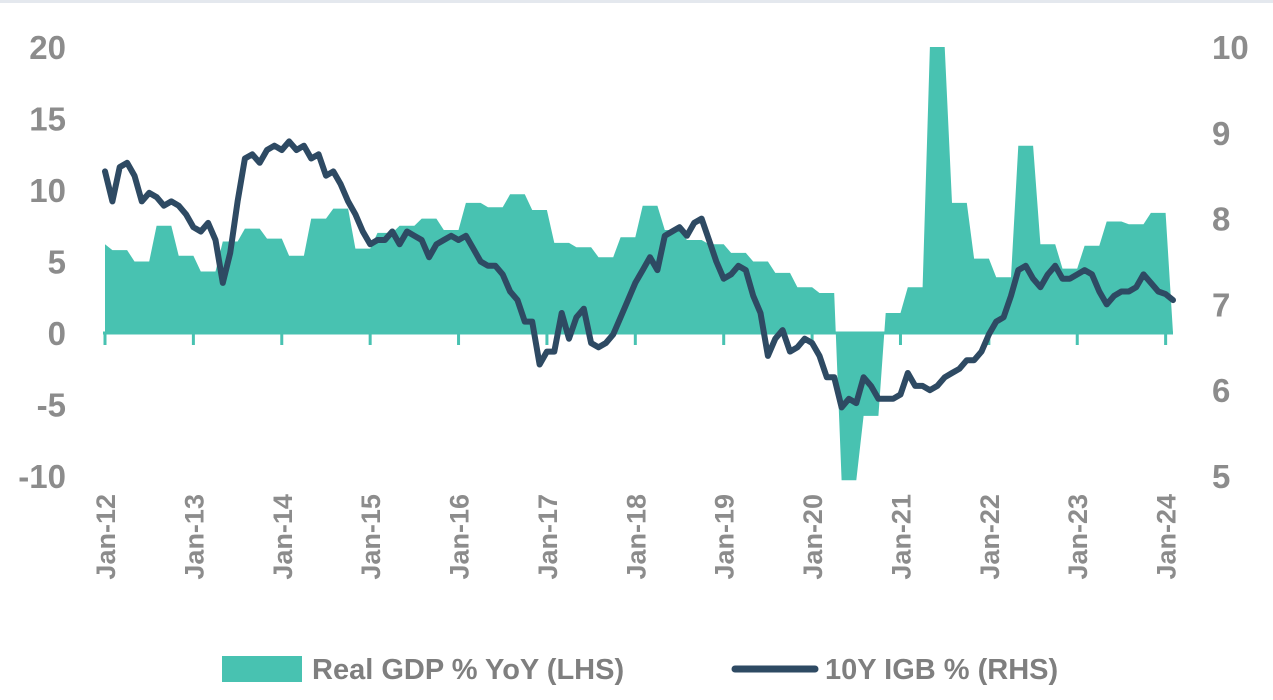  What do you see at coordinates (283, 537) in the screenshot?
I see `x-tick-label: Jan-14` at bounding box center [283, 537].